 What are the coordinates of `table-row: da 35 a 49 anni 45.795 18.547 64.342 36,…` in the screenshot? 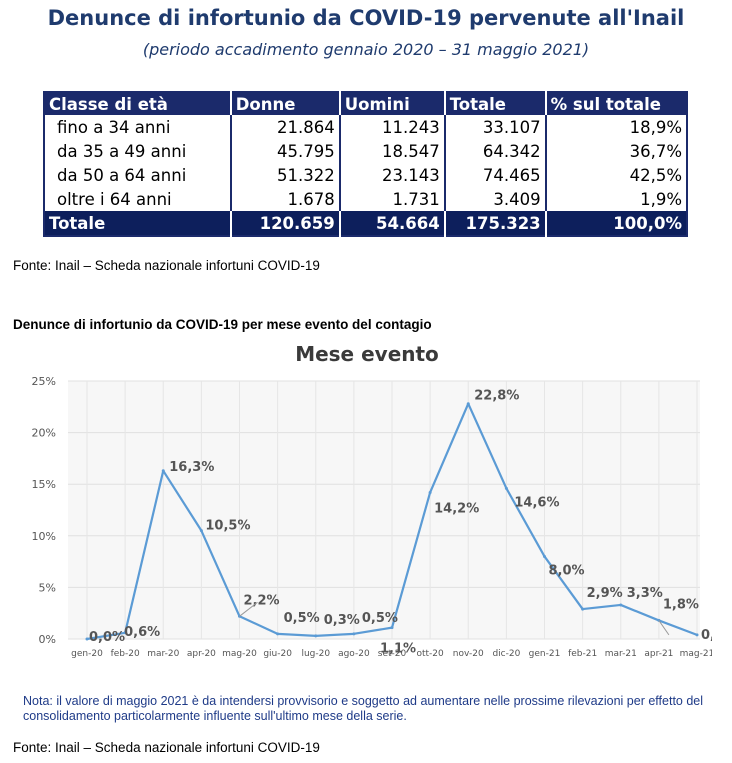 It's located at (365, 151).